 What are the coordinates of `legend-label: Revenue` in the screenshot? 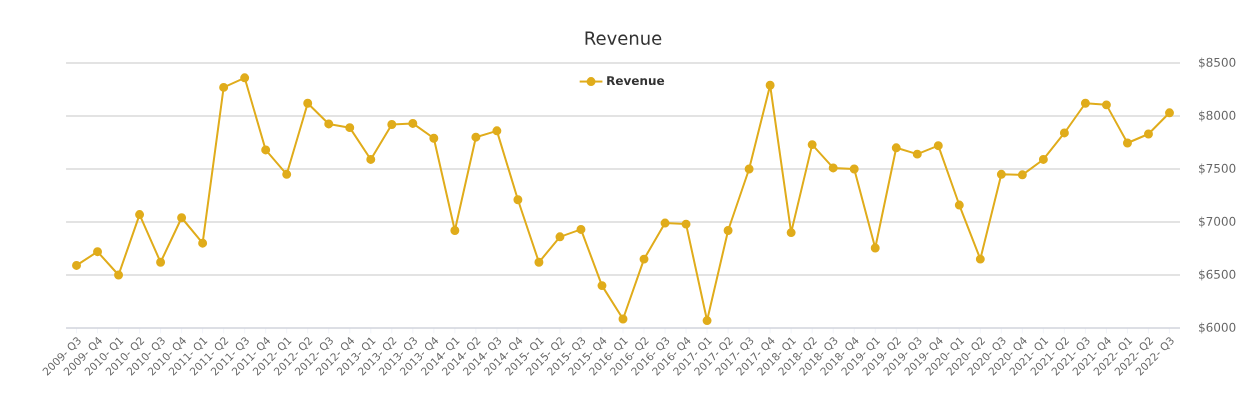 It's located at (636, 81).